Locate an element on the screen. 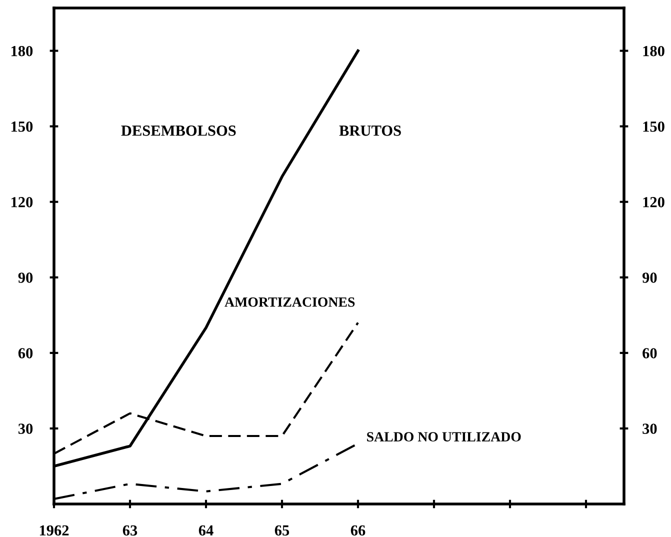  y-tick-label: 180 is located at coordinates (22, 51).